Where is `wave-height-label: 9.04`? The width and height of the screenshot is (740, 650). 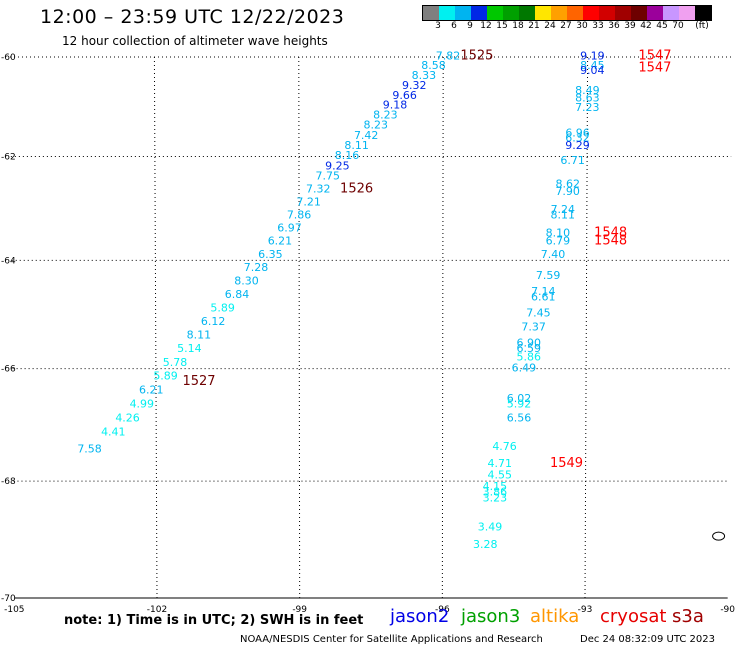
wave-height-label: 9.04 is located at coordinates (592, 70).